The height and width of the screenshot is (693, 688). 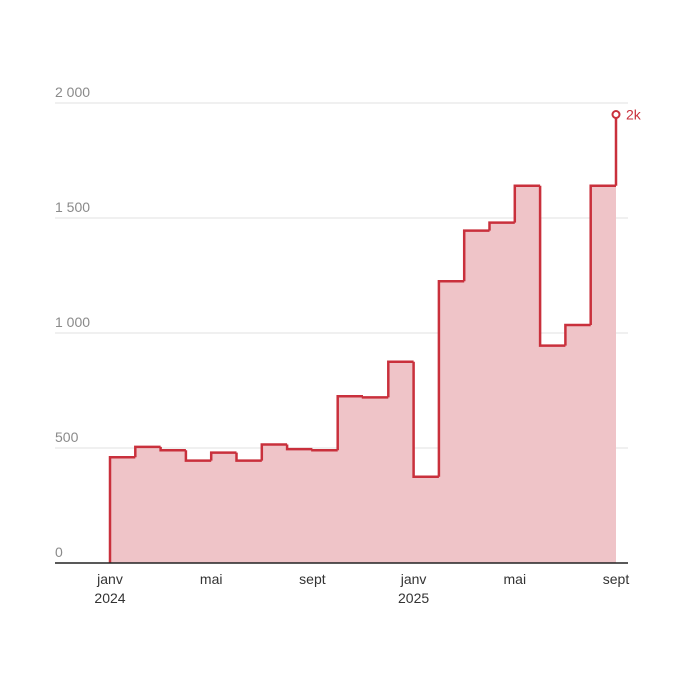 I want to click on end-point-marker, so click(x=616, y=114).